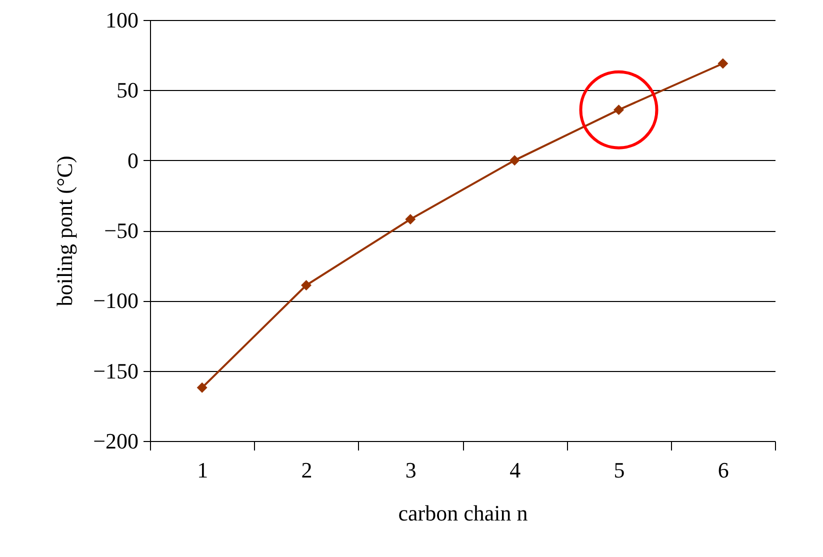 This screenshot has height=557, width=823. What do you see at coordinates (115, 301) in the screenshot?
I see `y-tick-label: −100` at bounding box center [115, 301].